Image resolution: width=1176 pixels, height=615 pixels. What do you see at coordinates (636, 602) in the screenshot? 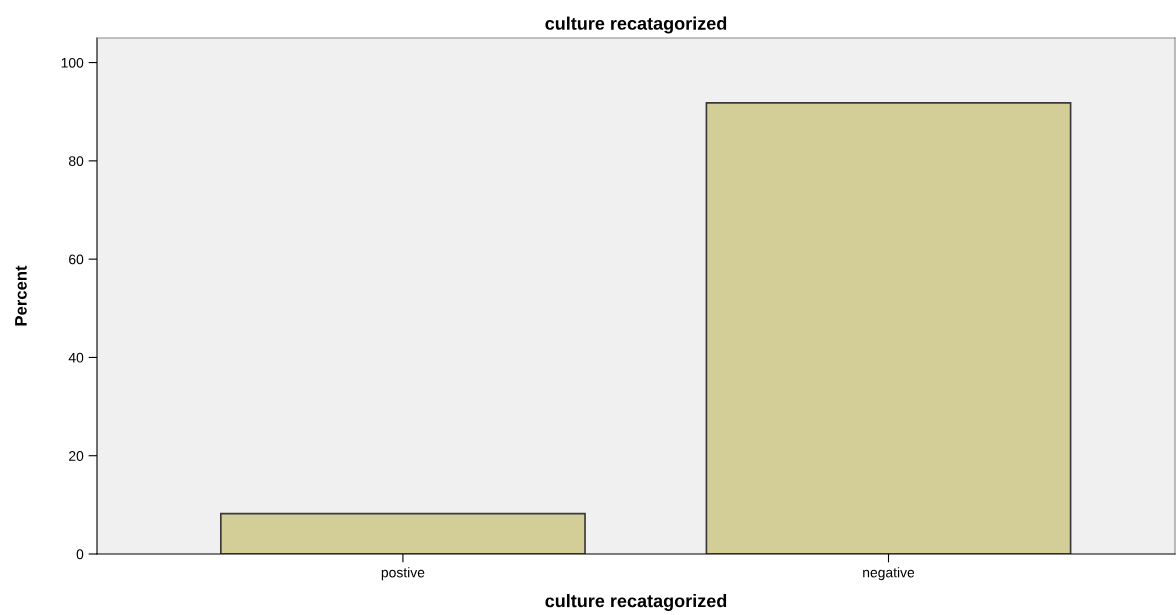
I see `x-axis-title: culture recatagorized` at bounding box center [636, 602].